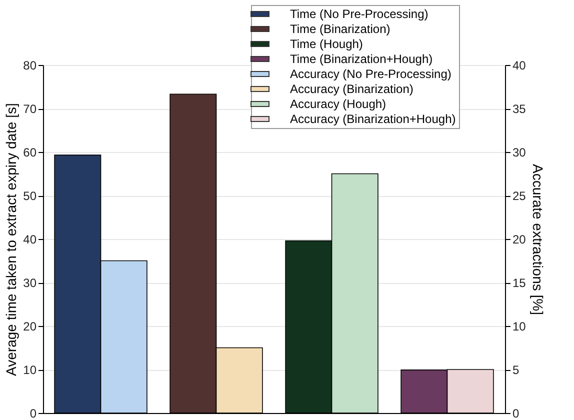 This screenshot has height=420, width=574. I want to click on y2-tick-label: 20, so click(519, 239).